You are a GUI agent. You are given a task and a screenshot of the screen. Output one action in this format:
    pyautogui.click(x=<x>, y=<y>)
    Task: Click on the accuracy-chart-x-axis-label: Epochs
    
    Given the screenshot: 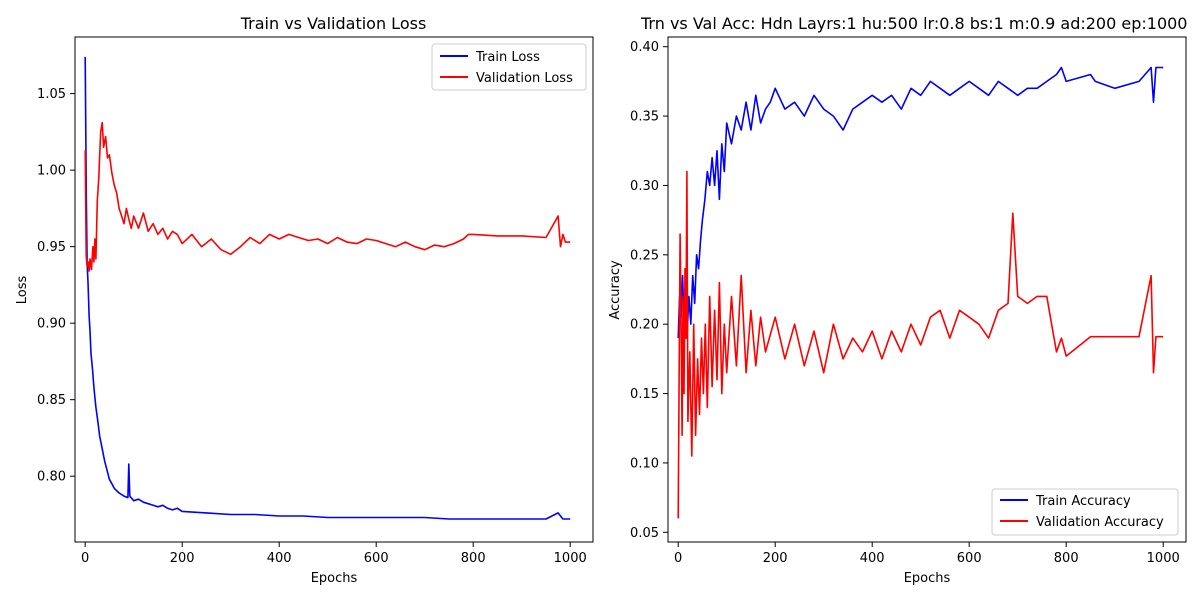 What is the action you would take?
    pyautogui.click(x=927, y=578)
    